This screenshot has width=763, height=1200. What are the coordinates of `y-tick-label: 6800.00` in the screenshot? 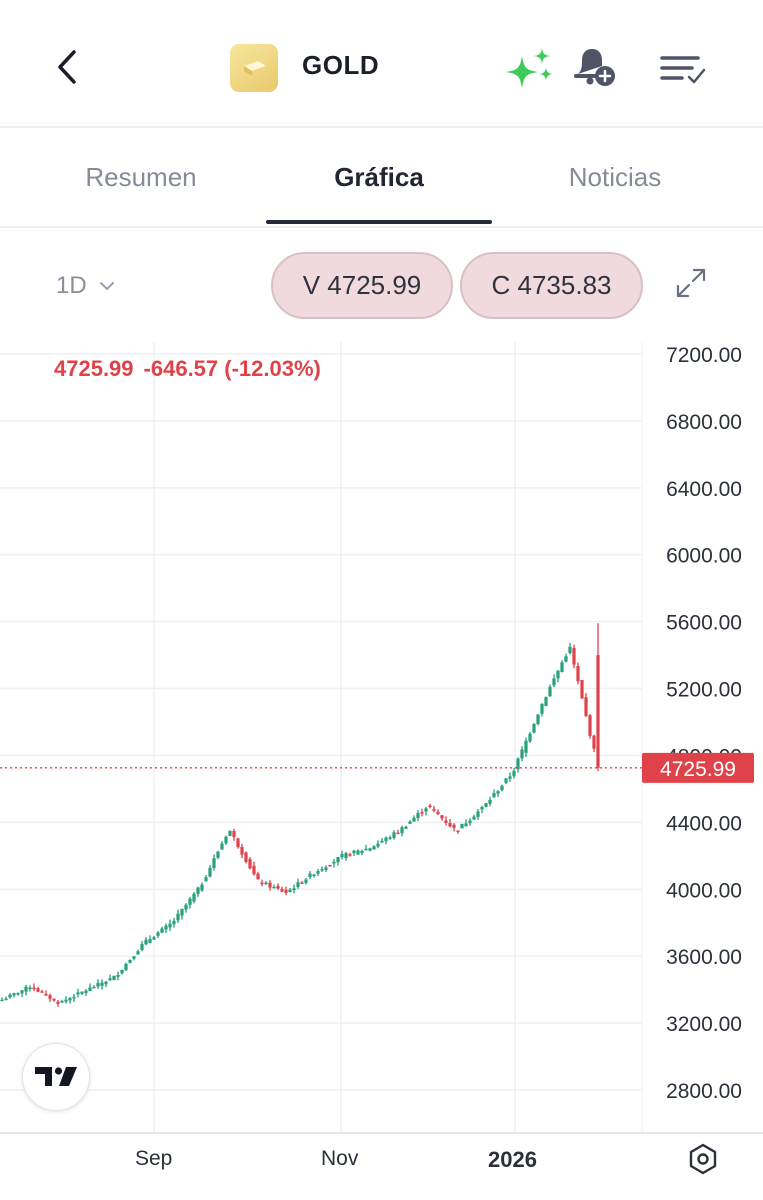 It's located at (704, 422).